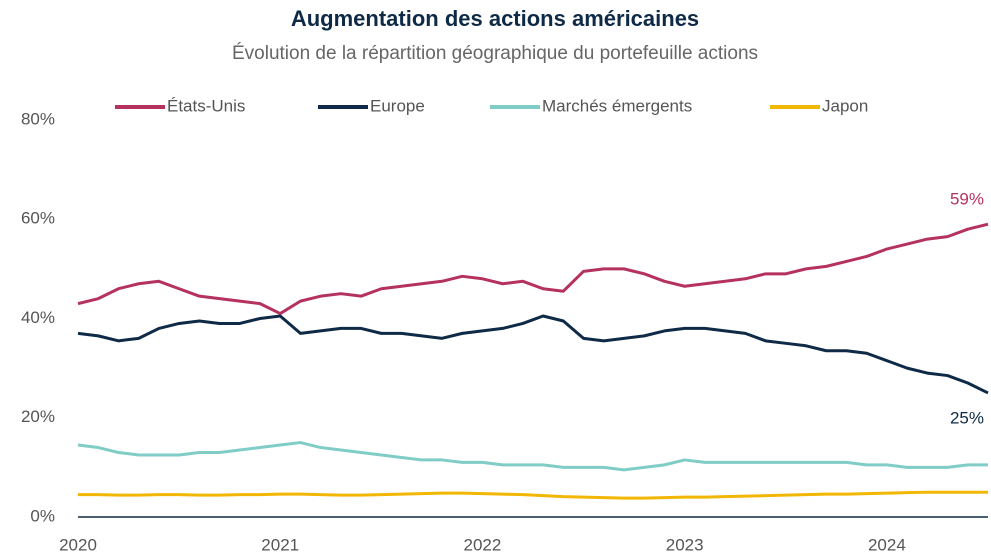  What do you see at coordinates (280, 544) in the screenshot?
I see `x-tick-label: 2021` at bounding box center [280, 544].